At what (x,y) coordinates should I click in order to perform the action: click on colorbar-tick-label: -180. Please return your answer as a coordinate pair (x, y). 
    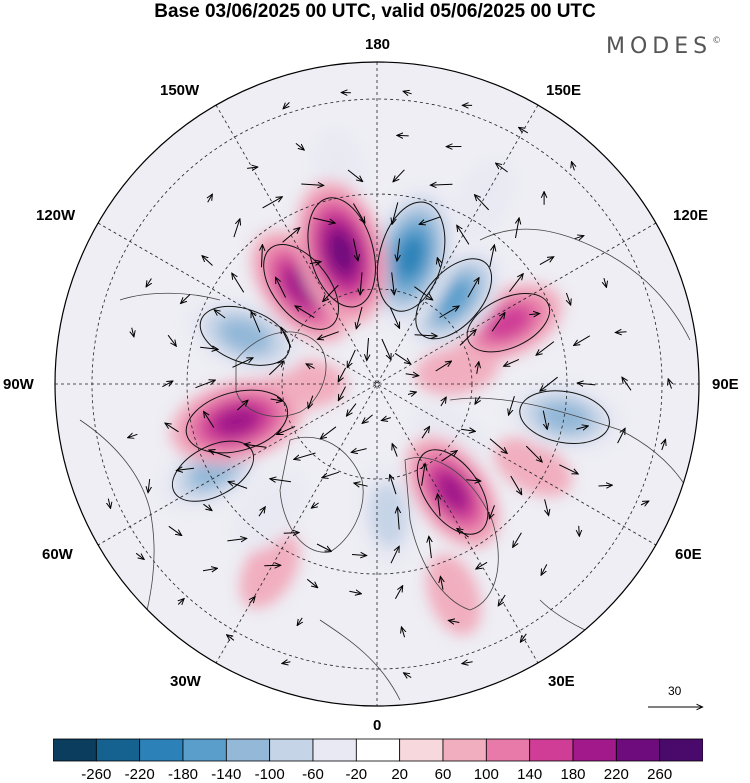
    Looking at the image, I should click on (183, 774).